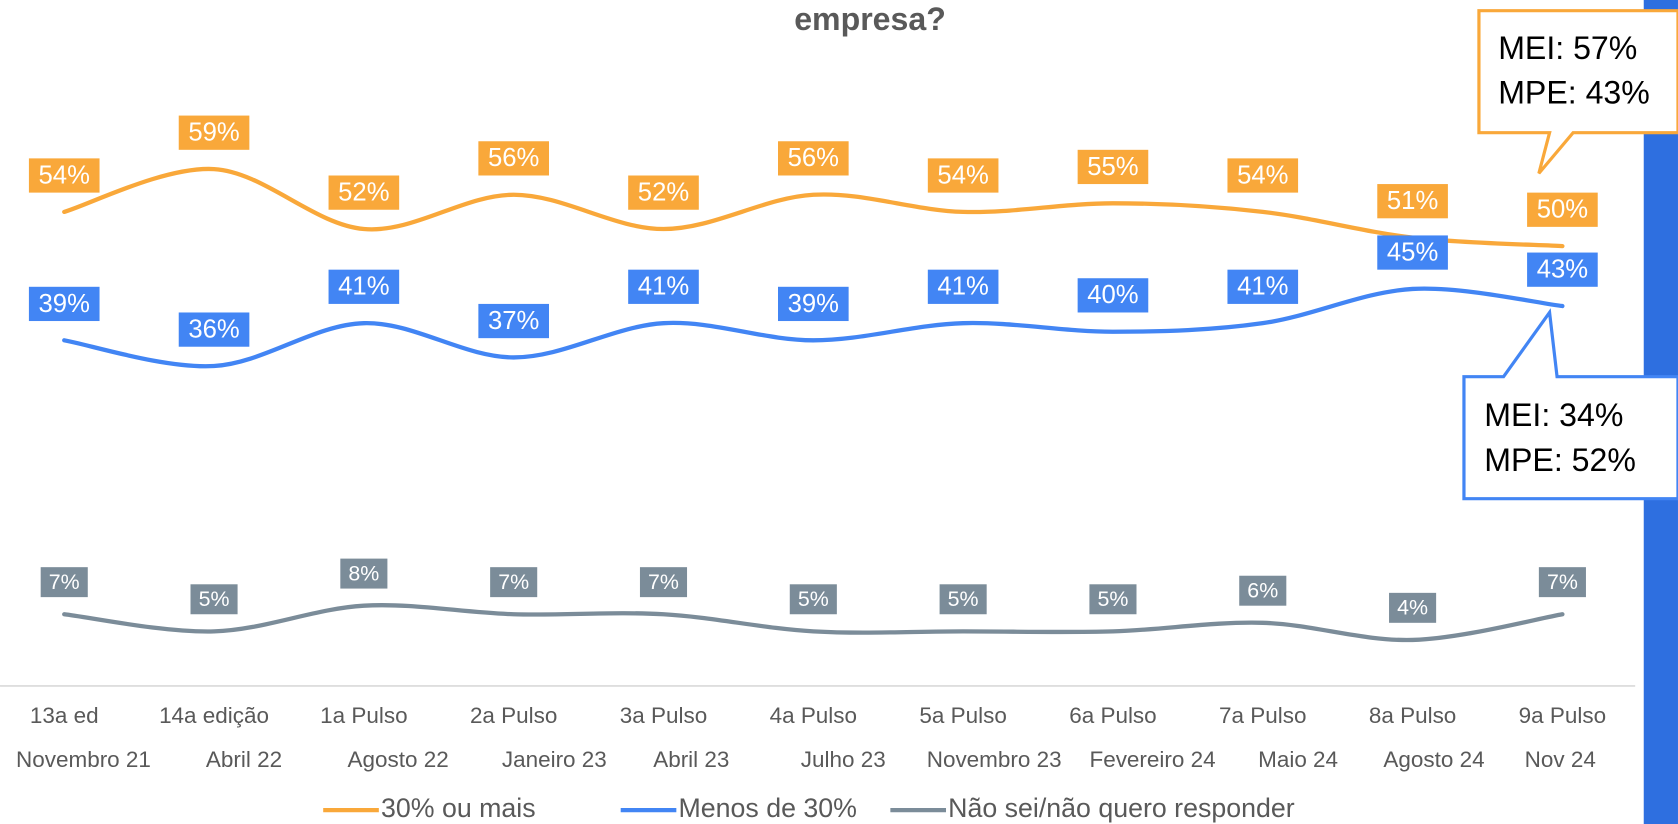 This screenshot has height=824, width=1678. What do you see at coordinates (1433, 759) in the screenshot?
I see `x-tick-label: Agosto 24` at bounding box center [1433, 759].